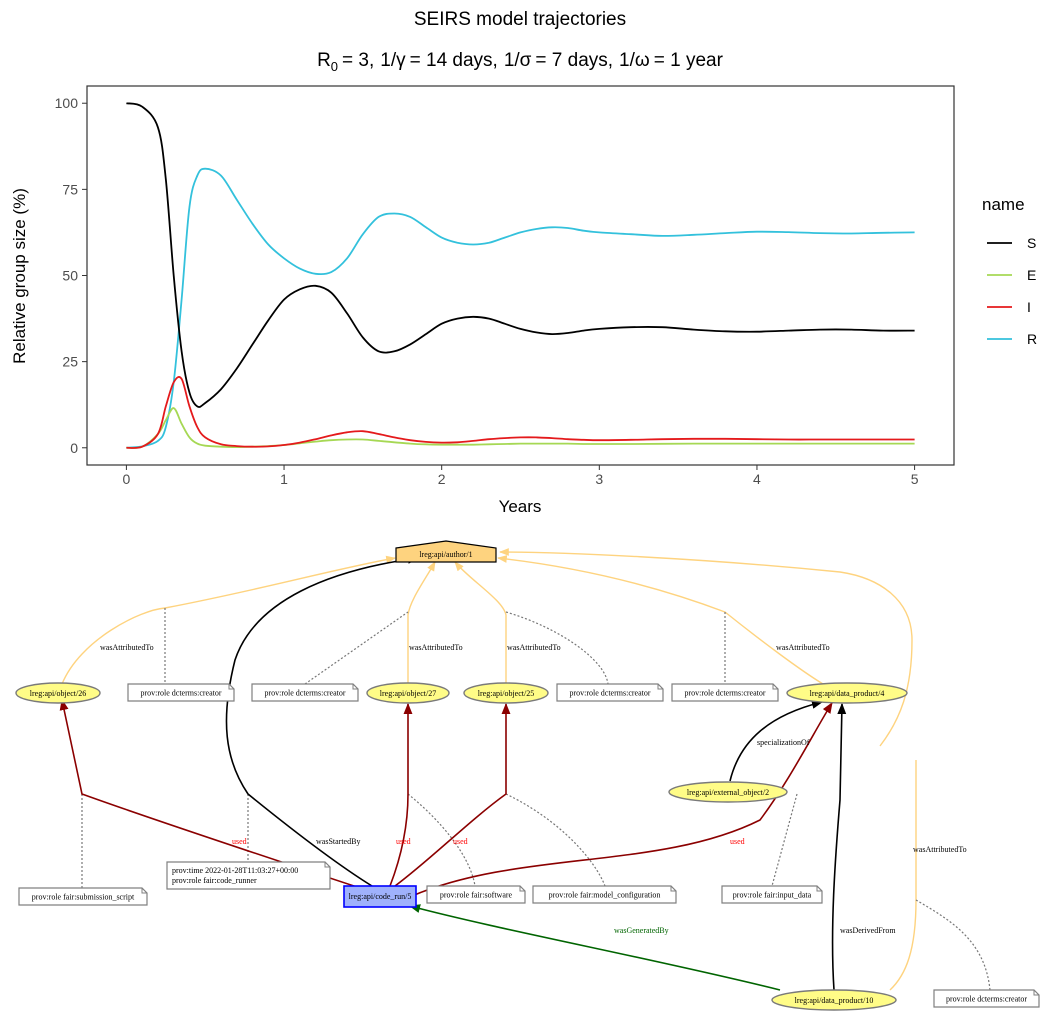  I want to click on node-obj25-label: lreg:api/object/25, so click(506, 693).